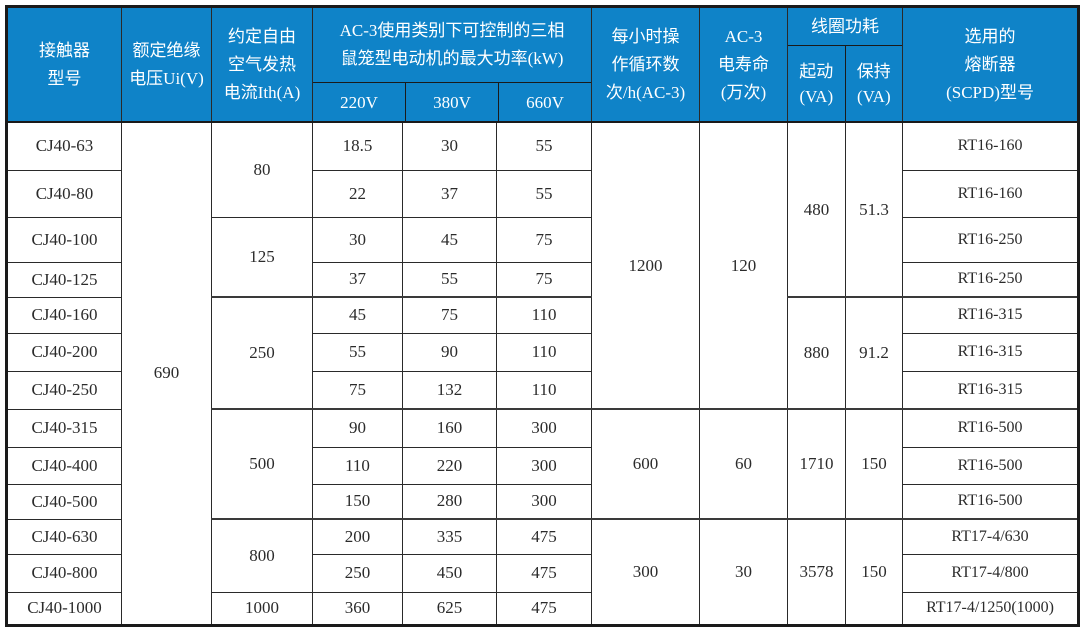  What do you see at coordinates (357, 501) in the screenshot?
I see `cell-kw220: 150` at bounding box center [357, 501].